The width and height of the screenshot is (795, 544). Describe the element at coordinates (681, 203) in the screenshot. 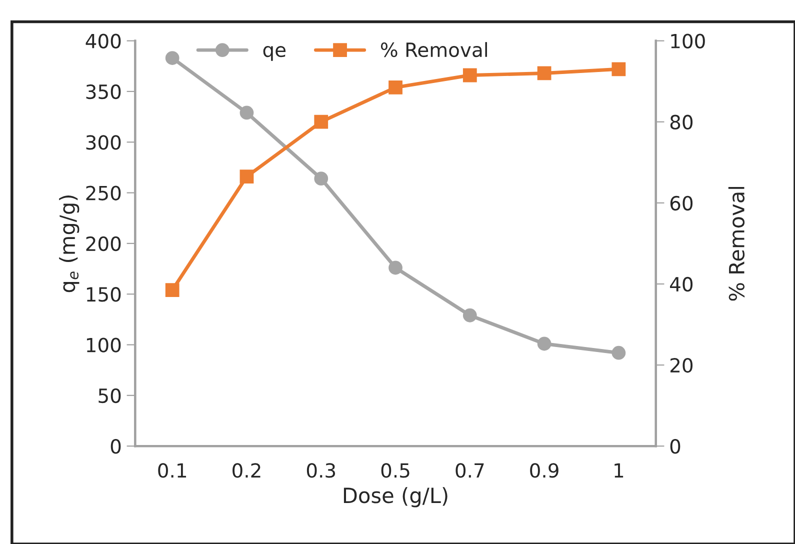

I see `y2-tick-label: 60` at that location.